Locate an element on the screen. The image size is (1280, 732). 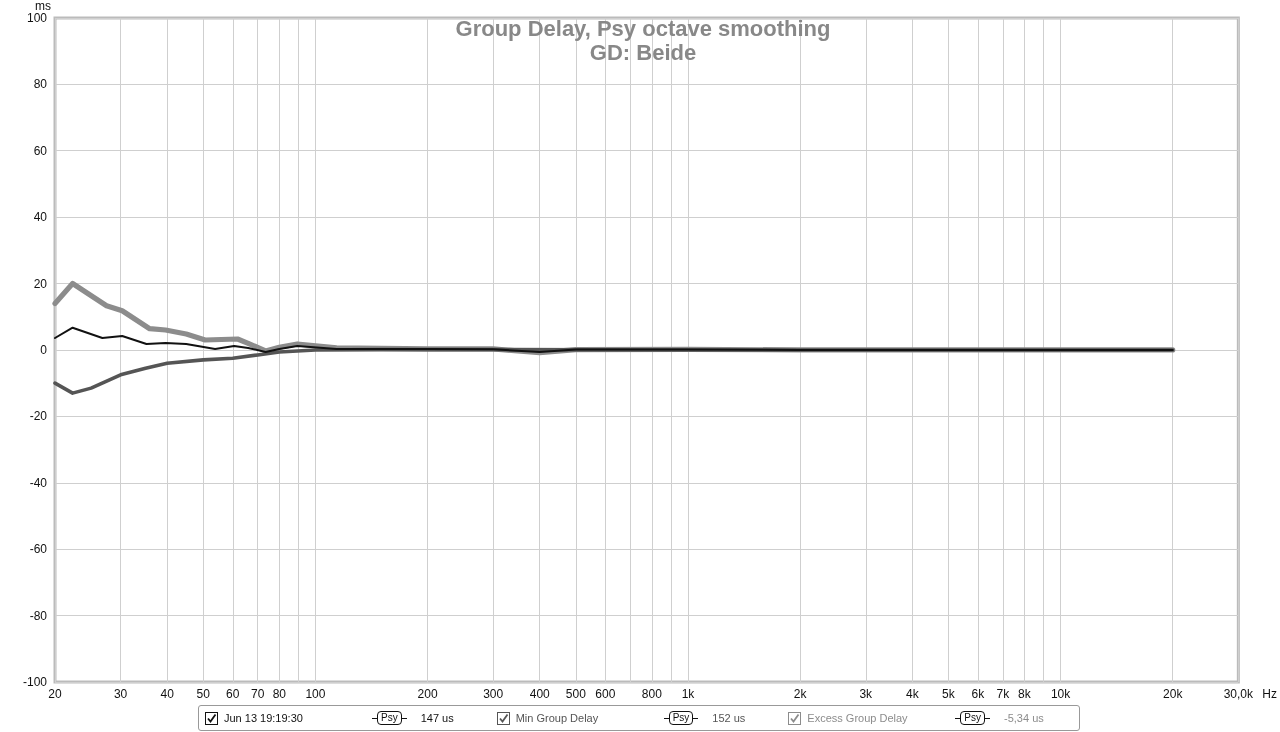
x-tick-label: 500 is located at coordinates (576, 694).